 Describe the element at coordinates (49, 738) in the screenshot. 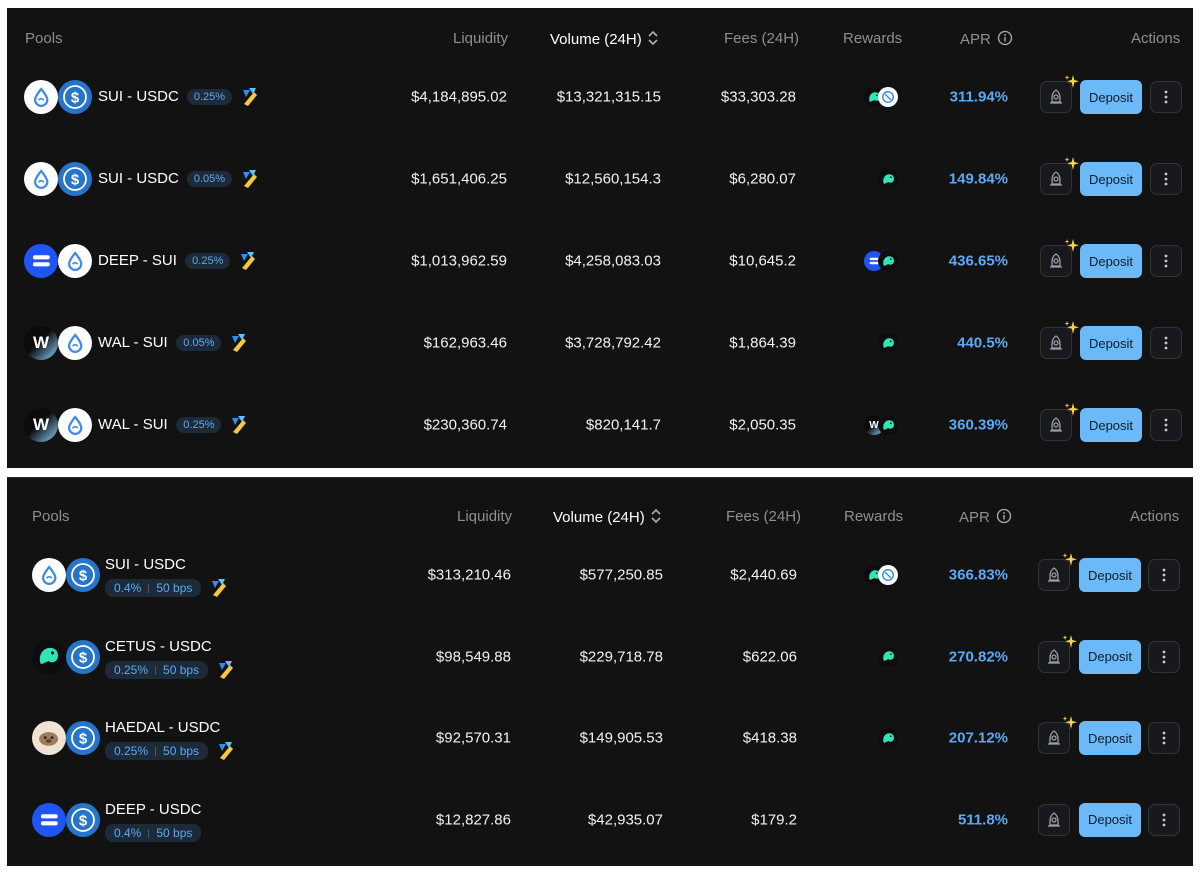

I see `haedal-token-icon` at that location.